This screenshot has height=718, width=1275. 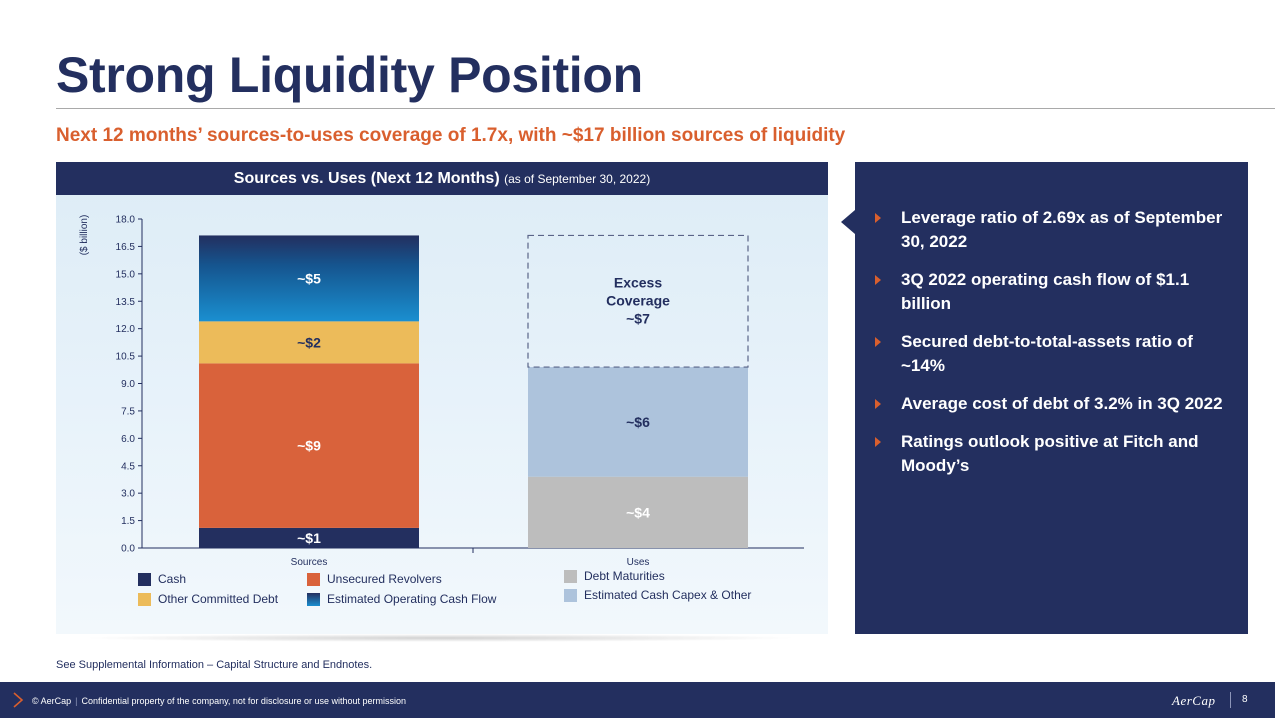 I want to click on bar-estimated-cash-capex-other, so click(x=638, y=422).